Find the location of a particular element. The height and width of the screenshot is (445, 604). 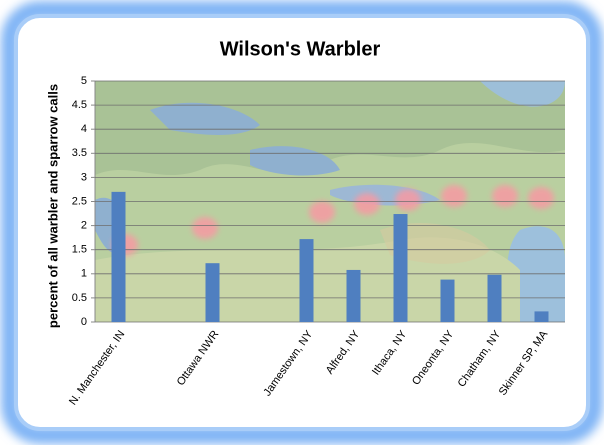

y-tick-label: 3 is located at coordinates (84, 177).